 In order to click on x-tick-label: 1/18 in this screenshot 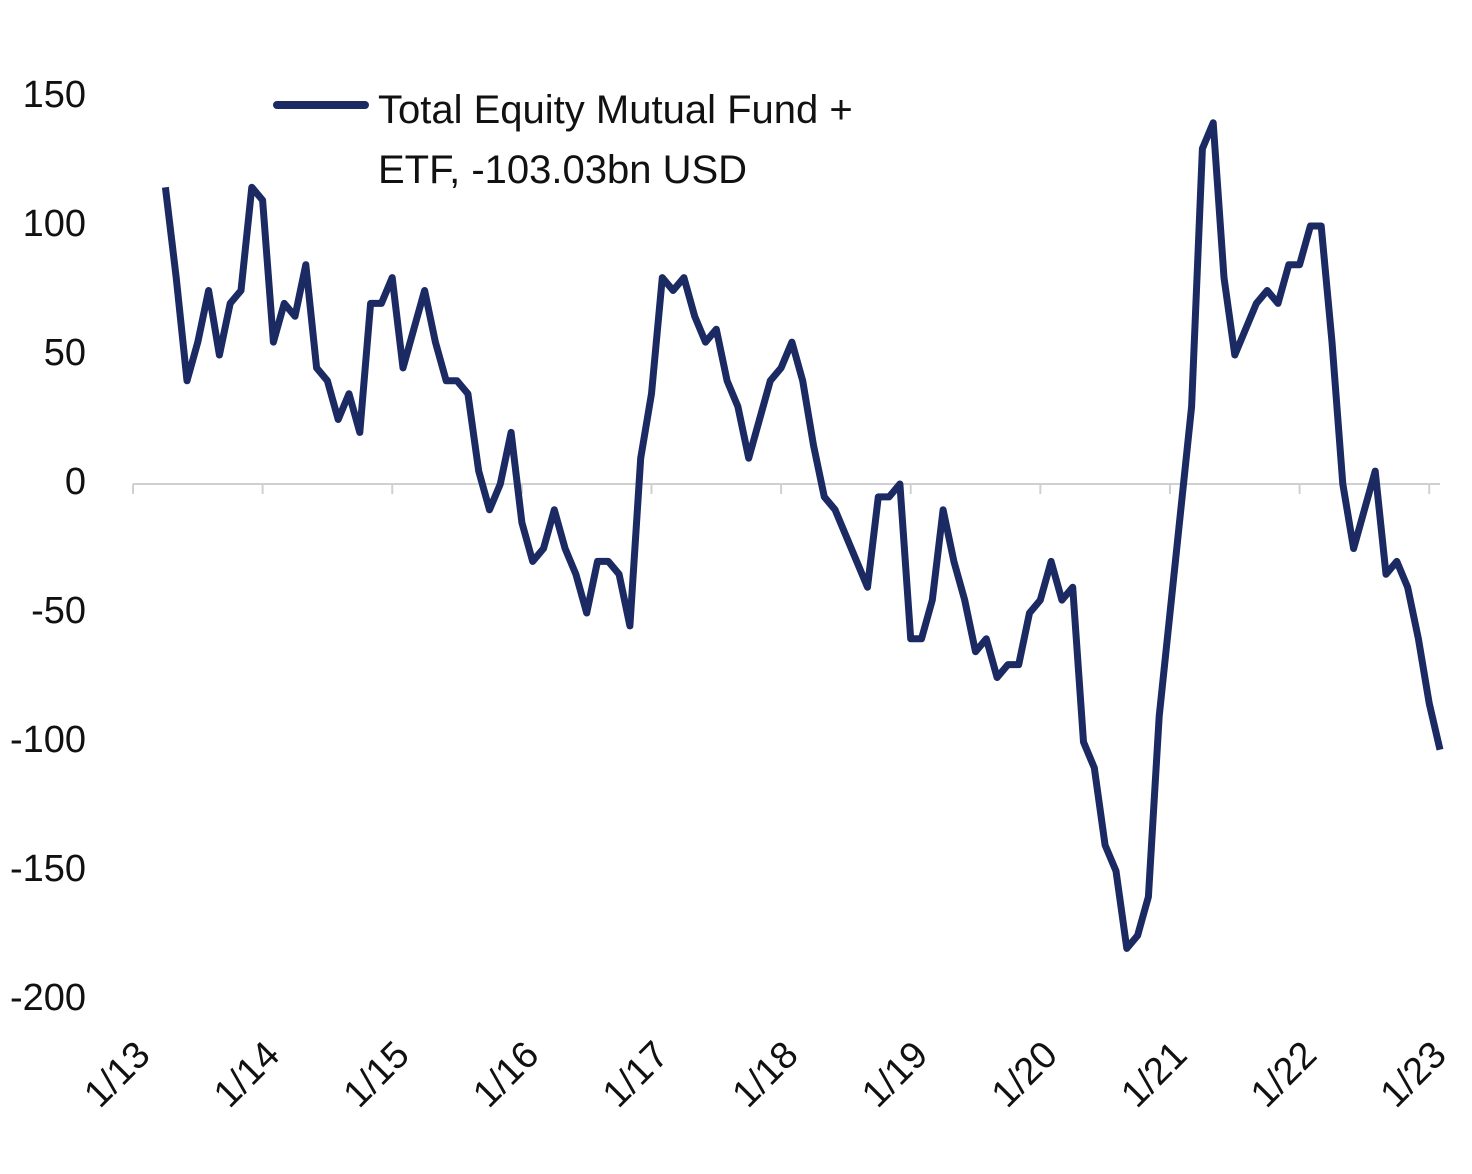, I will do `click(766, 1075)`.